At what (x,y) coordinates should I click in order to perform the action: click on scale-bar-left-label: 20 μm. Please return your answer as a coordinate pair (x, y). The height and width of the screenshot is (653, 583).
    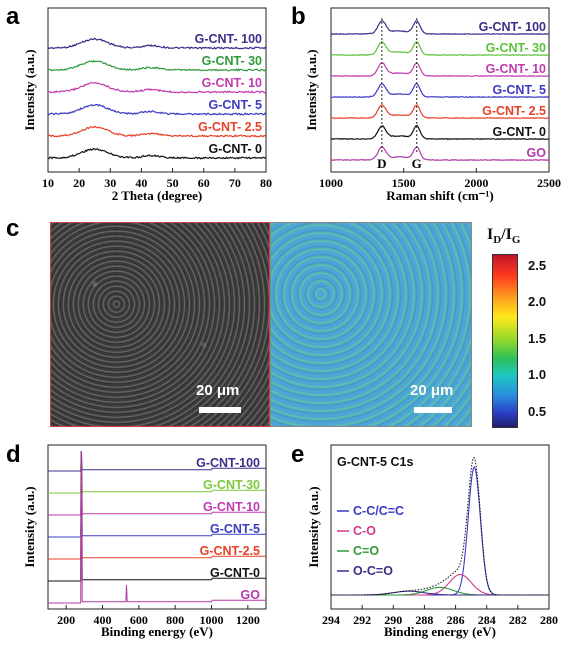
    Looking at the image, I should click on (218, 390).